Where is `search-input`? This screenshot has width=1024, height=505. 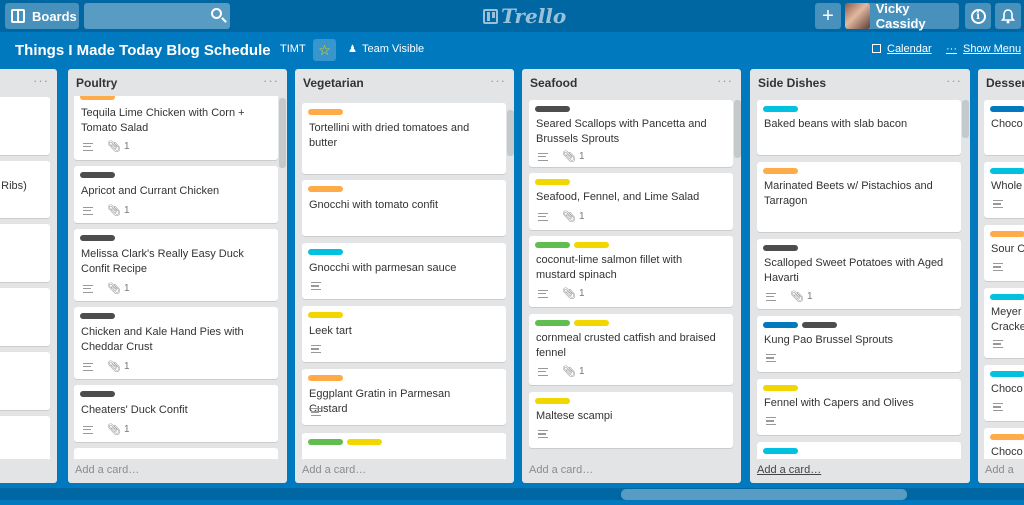
search-input is located at coordinates (157, 16).